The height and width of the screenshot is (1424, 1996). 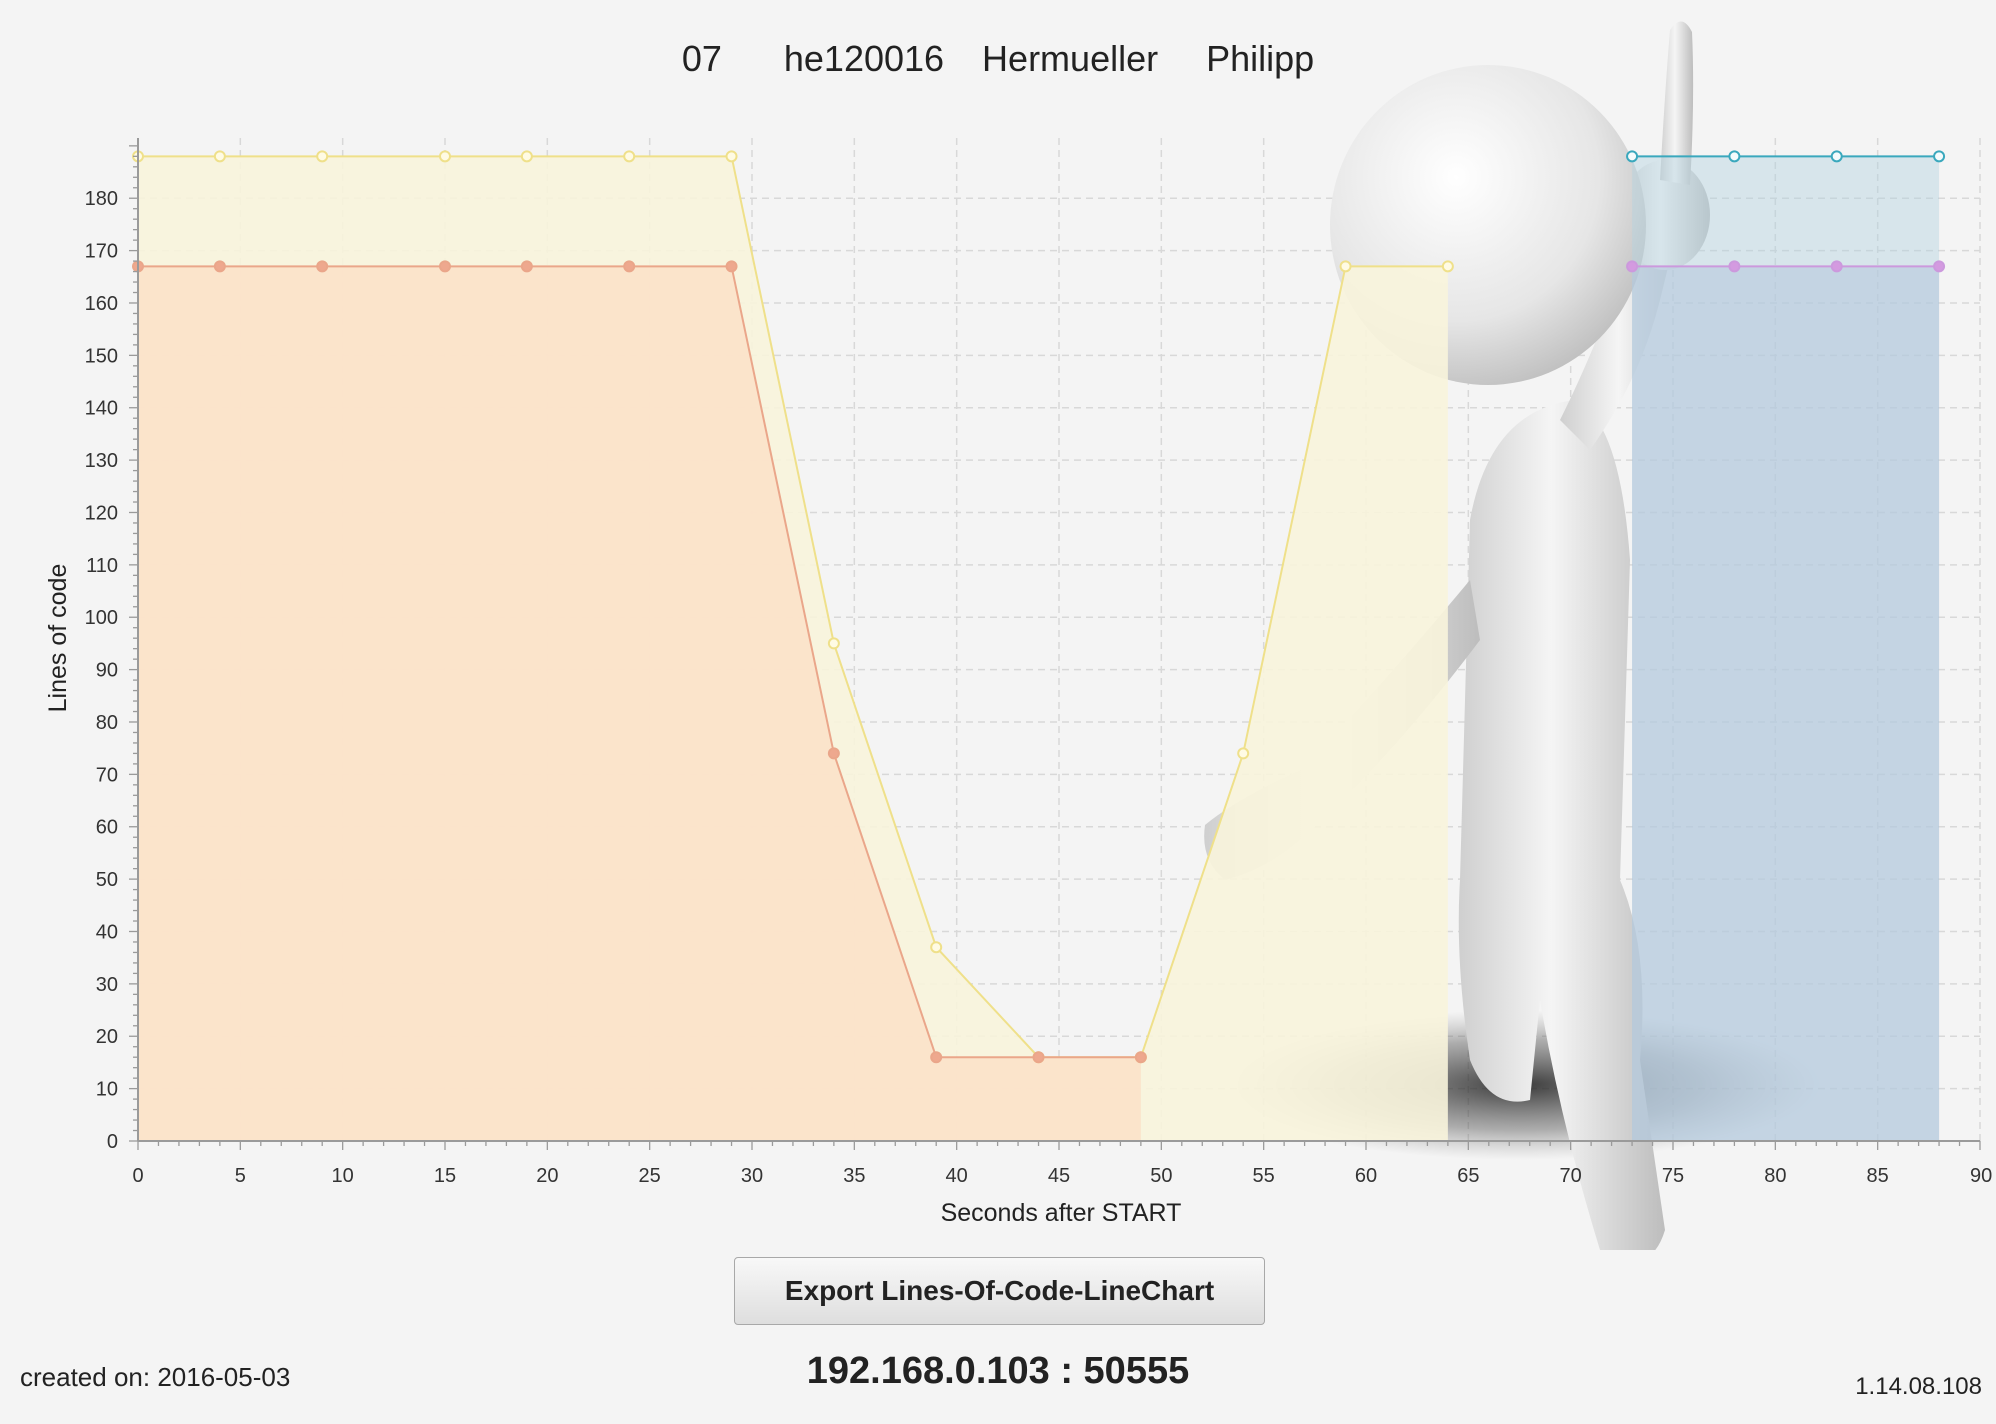 I want to click on x-tick-label: 10, so click(x=343, y=1176).